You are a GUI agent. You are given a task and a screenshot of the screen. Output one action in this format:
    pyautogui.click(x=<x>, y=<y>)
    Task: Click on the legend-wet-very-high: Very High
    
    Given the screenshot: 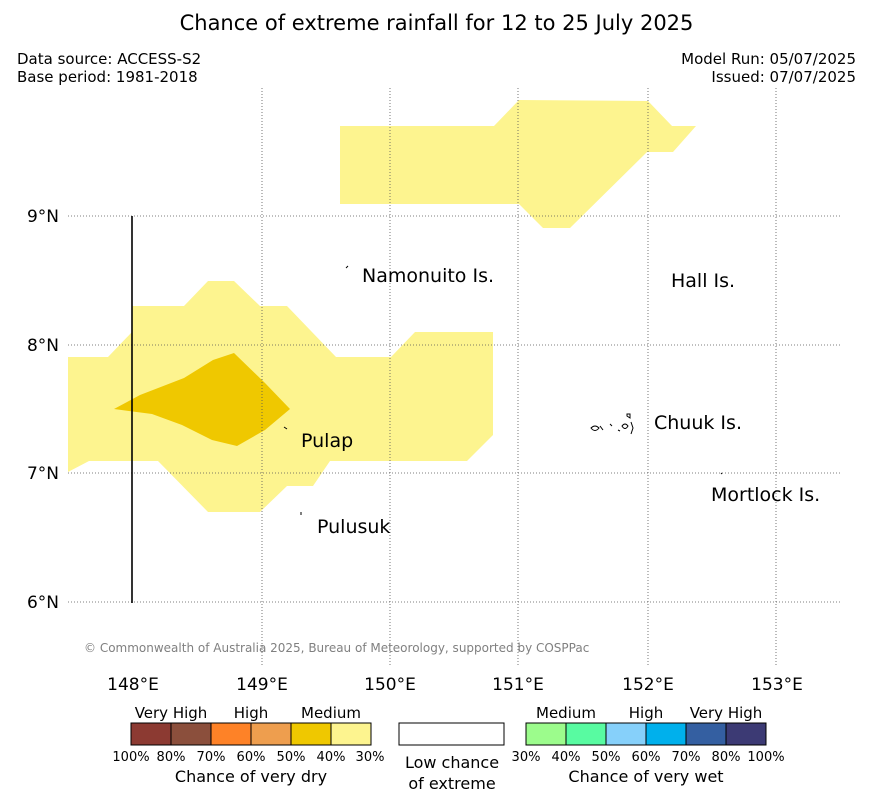 What is the action you would take?
    pyautogui.click(x=726, y=713)
    